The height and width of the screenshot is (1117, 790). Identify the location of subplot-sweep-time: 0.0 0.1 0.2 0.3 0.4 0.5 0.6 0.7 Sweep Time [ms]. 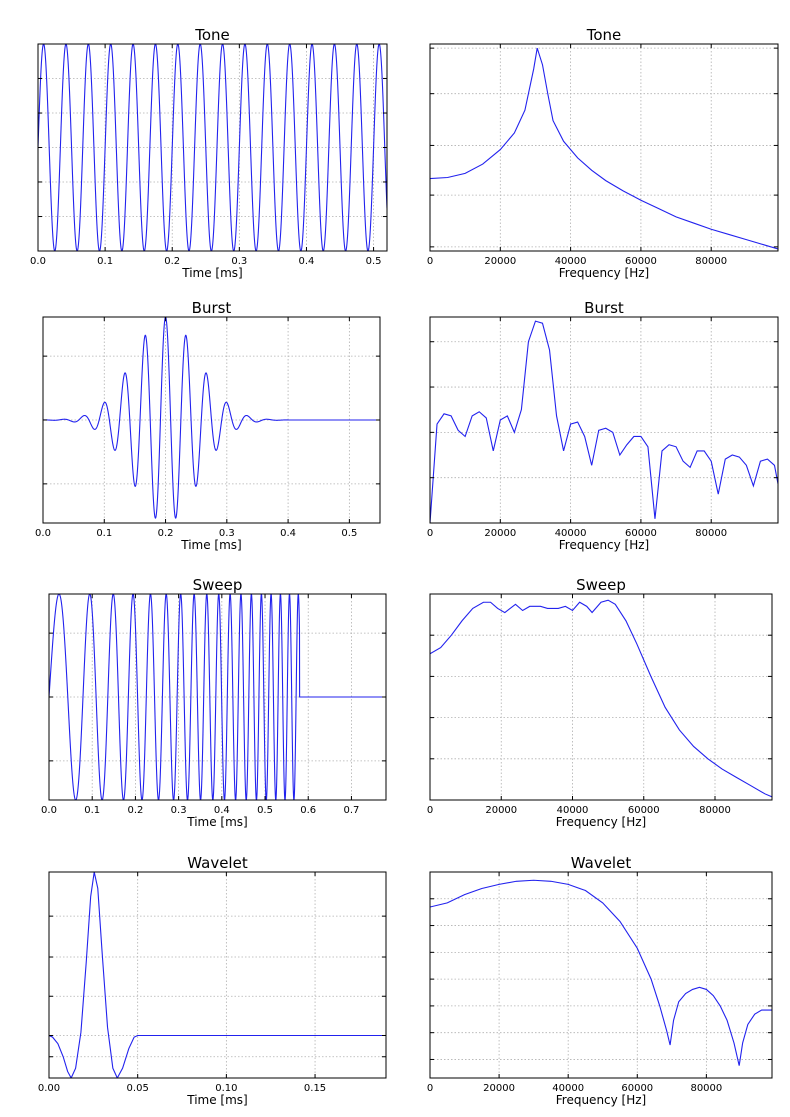
(214, 702).